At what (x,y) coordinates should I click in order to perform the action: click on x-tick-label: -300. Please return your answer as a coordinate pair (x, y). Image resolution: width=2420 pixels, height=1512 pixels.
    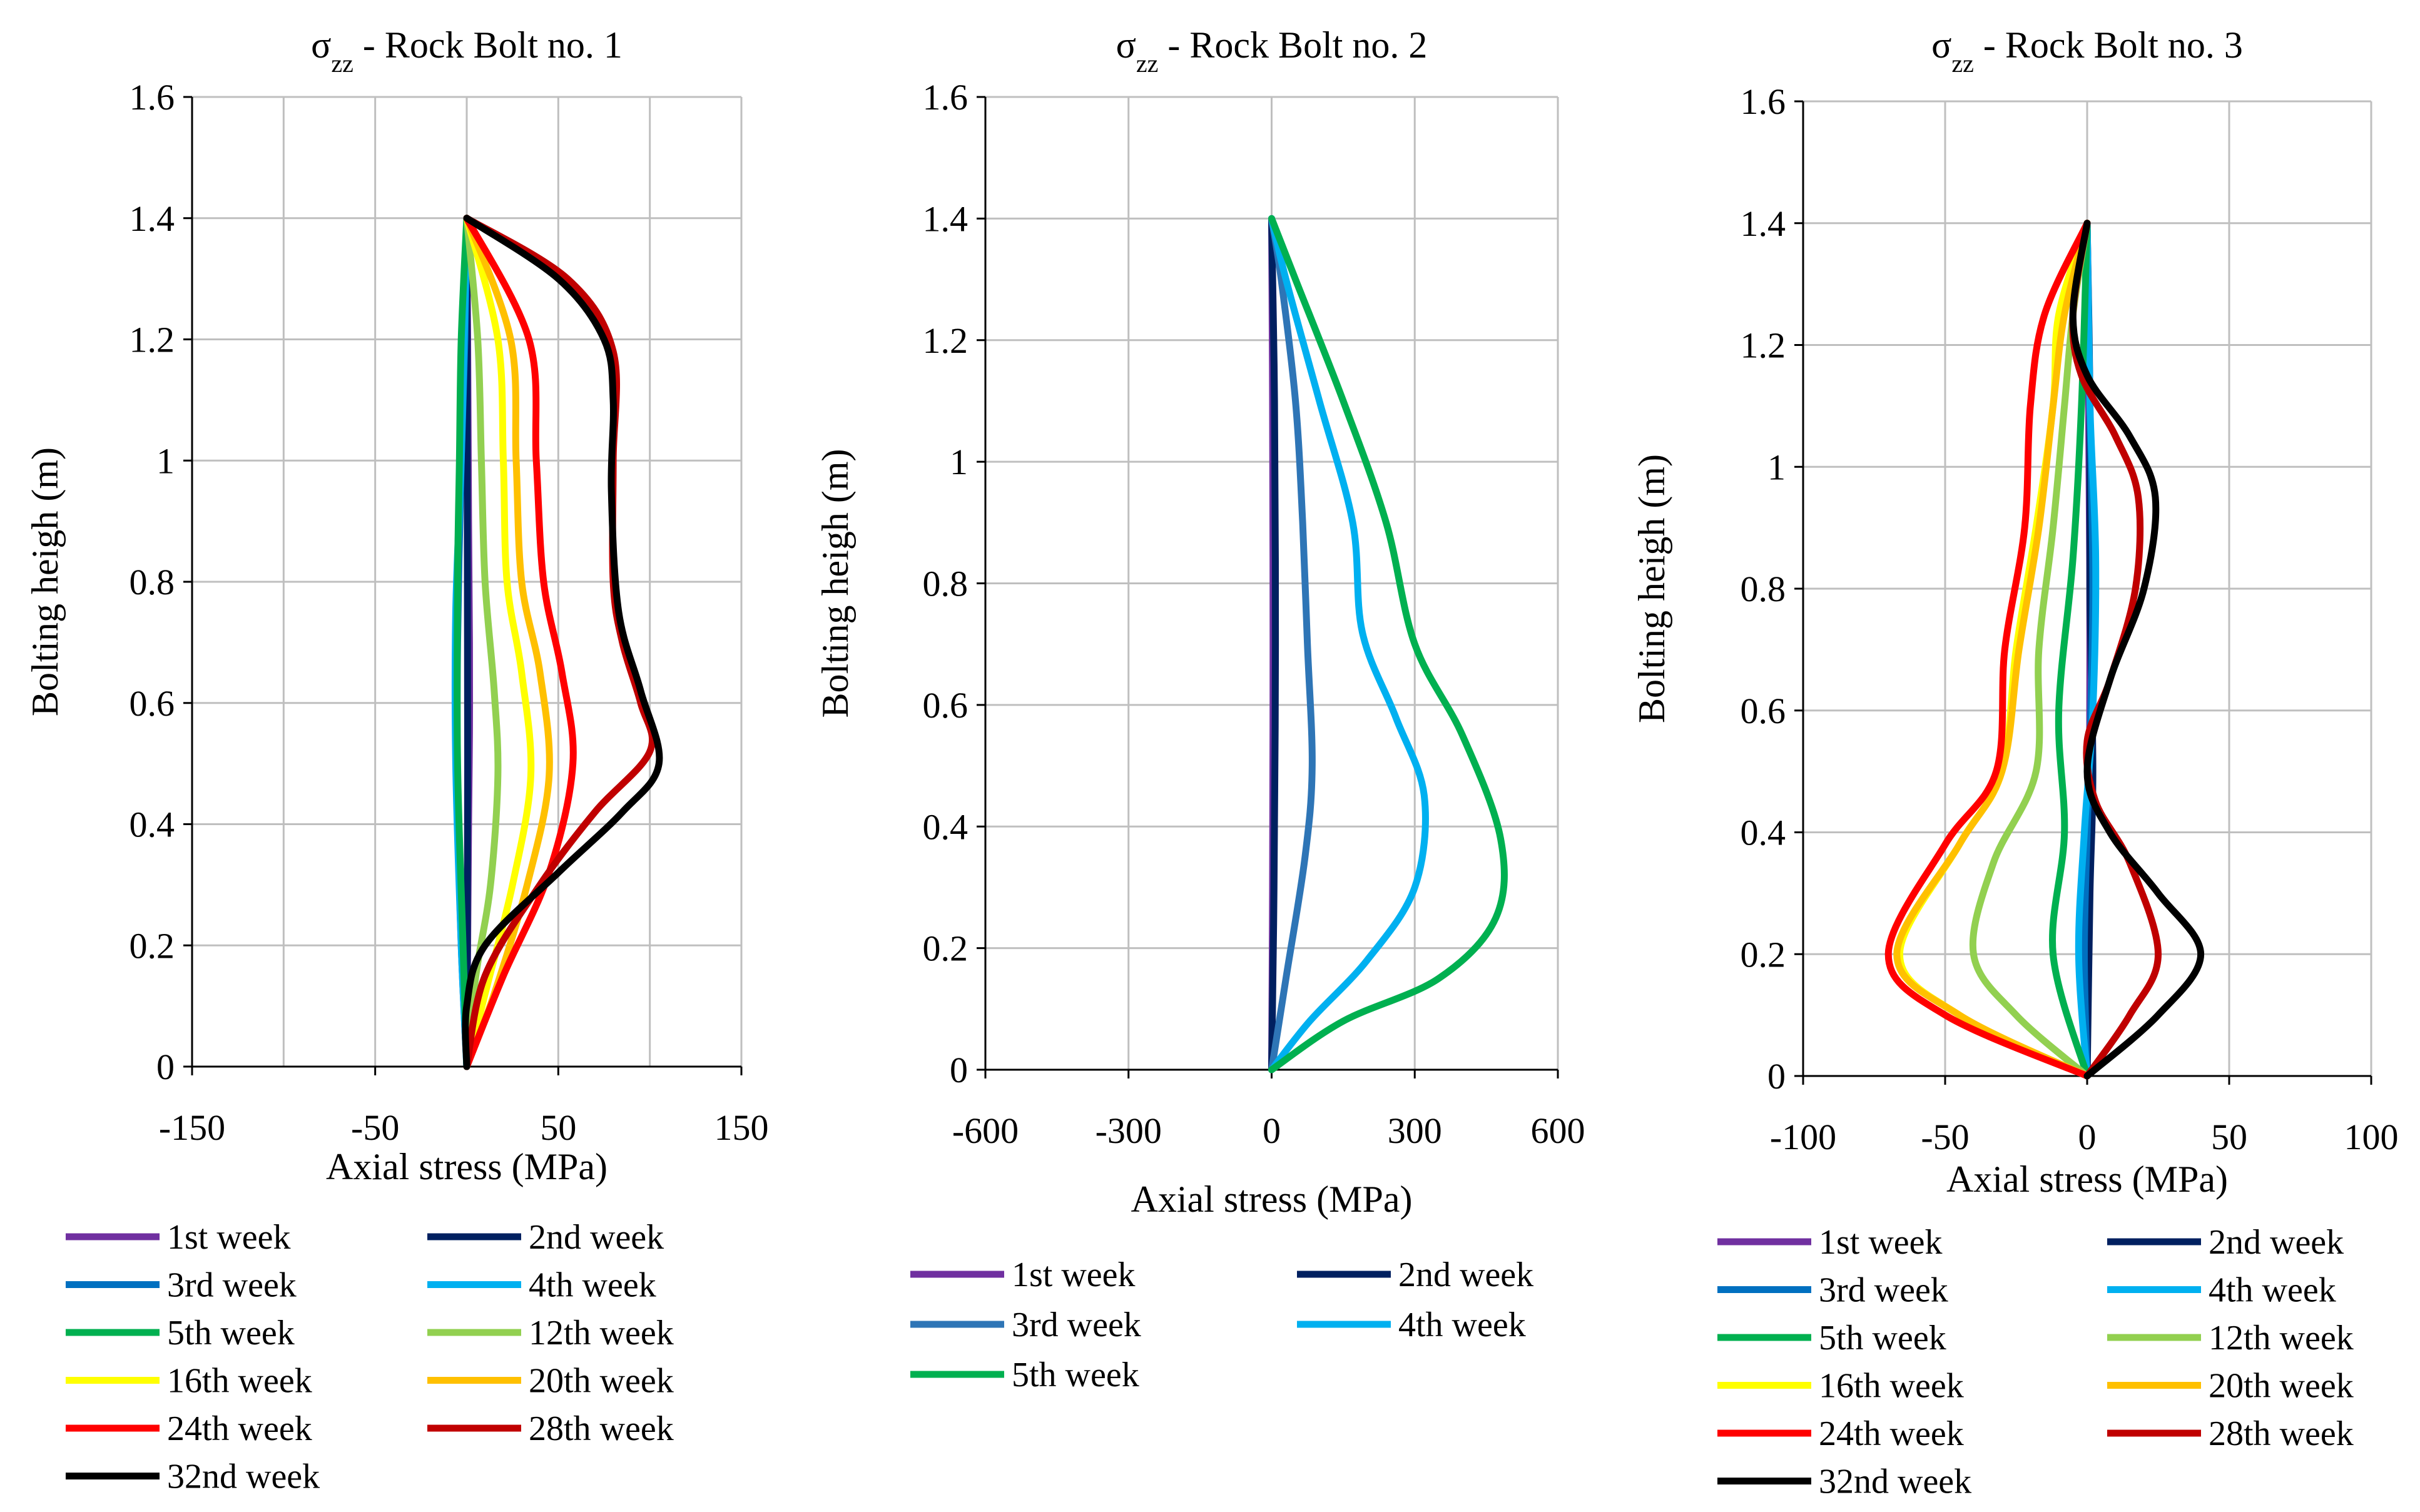
    Looking at the image, I should click on (1129, 1130).